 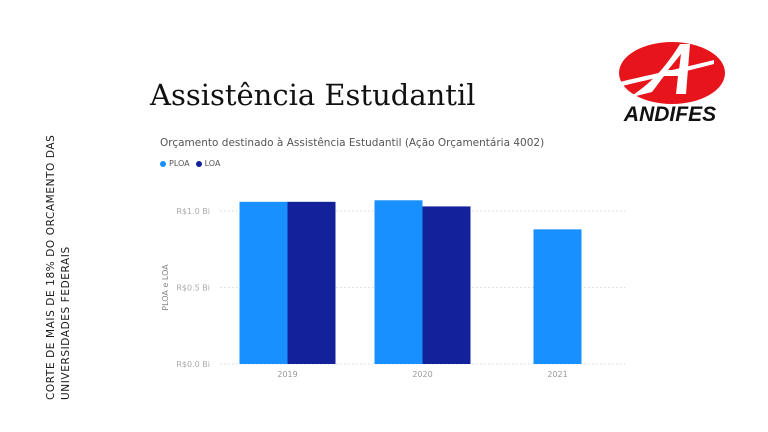 I want to click on y-tick-label-1: R$0.5 Bi, so click(x=193, y=288).